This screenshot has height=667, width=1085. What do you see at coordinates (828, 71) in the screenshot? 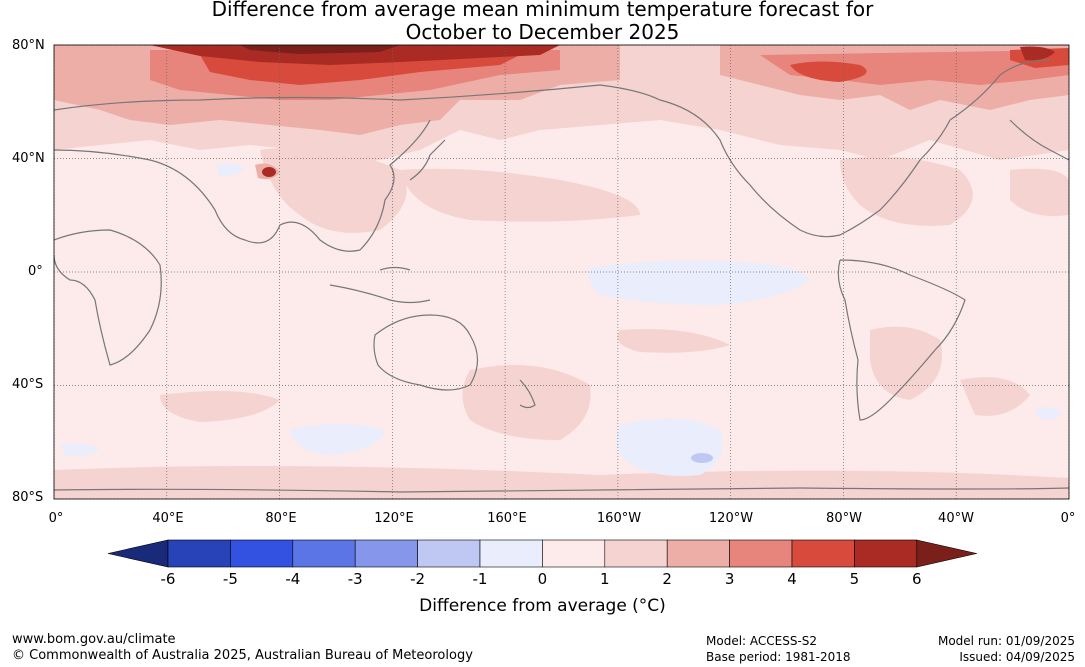
I see `arctic-canada-strong` at bounding box center [828, 71].